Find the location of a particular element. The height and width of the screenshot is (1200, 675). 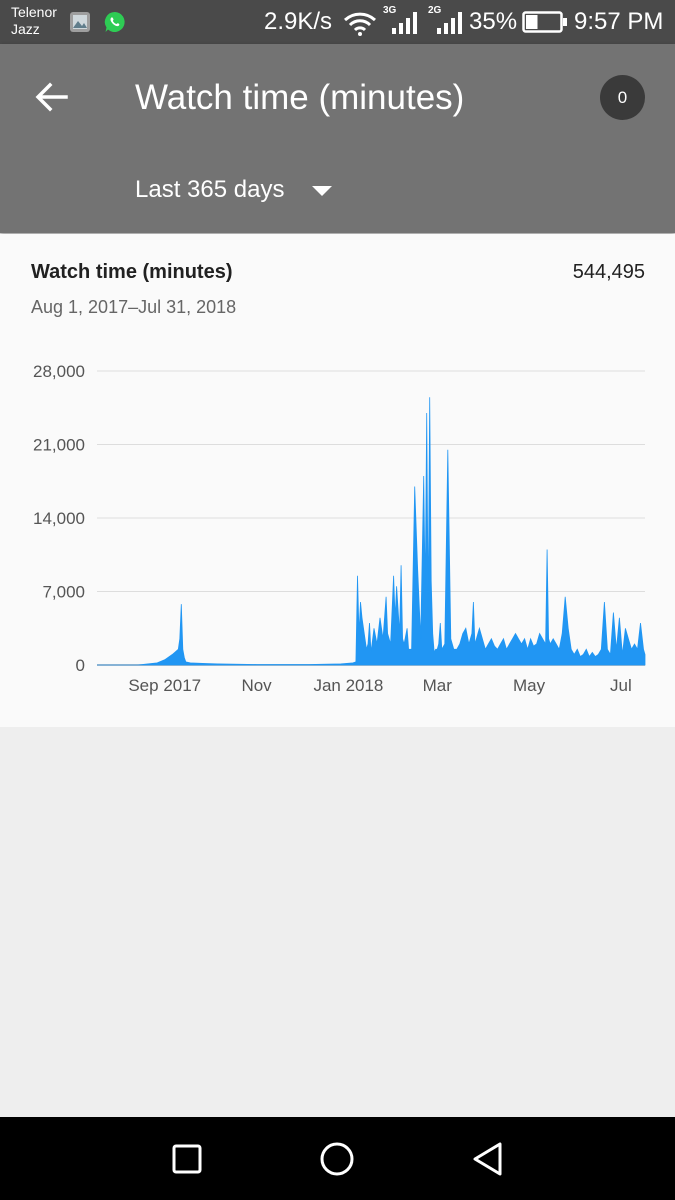

network-type-3g: 3G is located at coordinates (390, 10).